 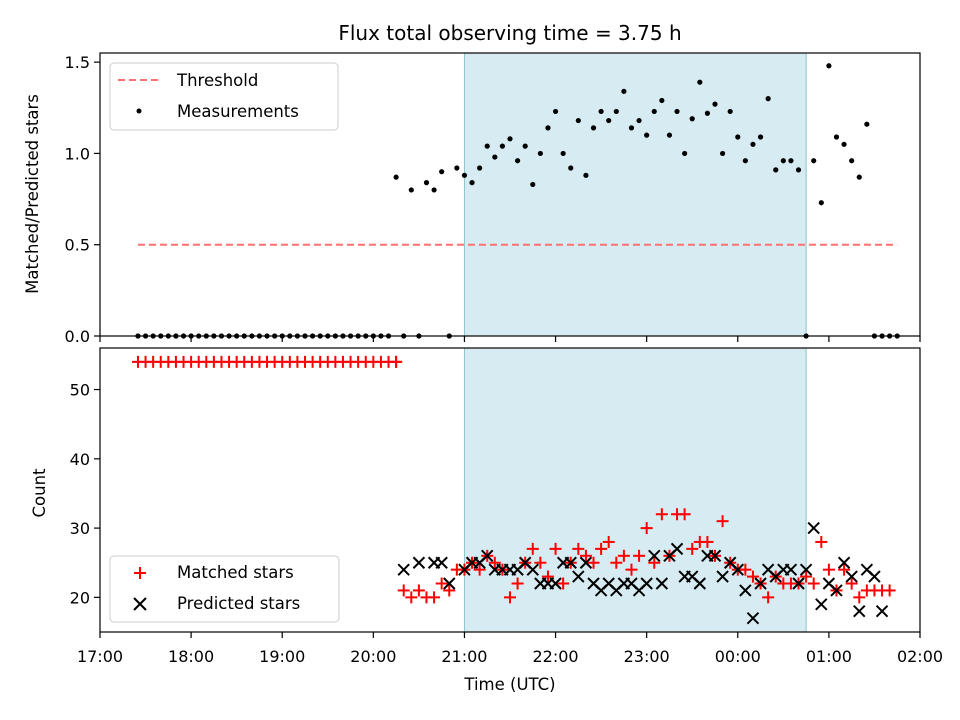 I want to click on measurements-legend-swatch, so click(x=139, y=111).